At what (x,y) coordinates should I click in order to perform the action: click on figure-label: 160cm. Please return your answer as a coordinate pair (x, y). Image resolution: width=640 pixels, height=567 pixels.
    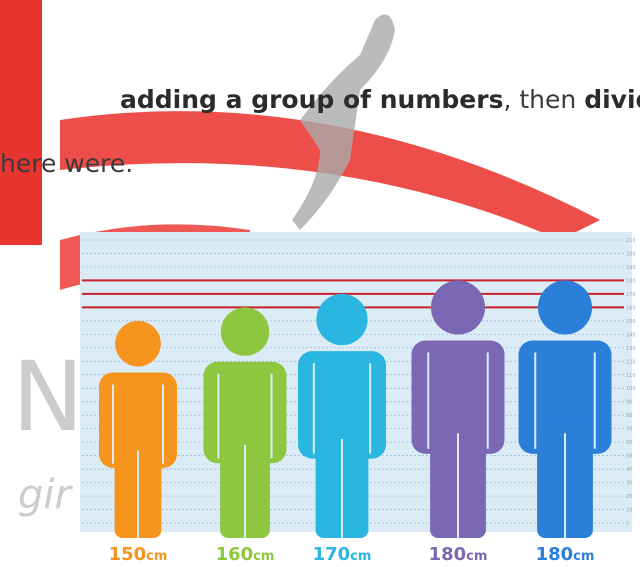
    Looking at the image, I should click on (245, 554).